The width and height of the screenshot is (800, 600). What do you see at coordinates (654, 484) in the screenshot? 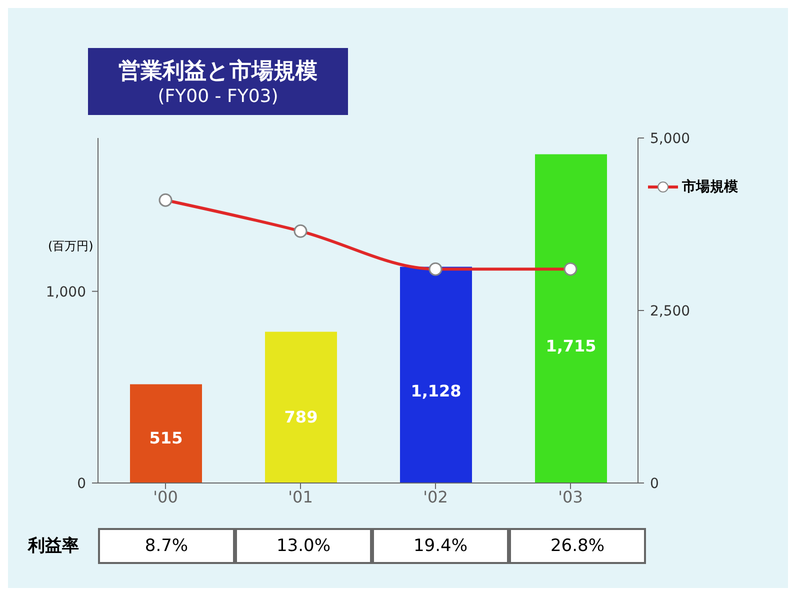
I see `y2-tick-label: 0` at bounding box center [654, 484].